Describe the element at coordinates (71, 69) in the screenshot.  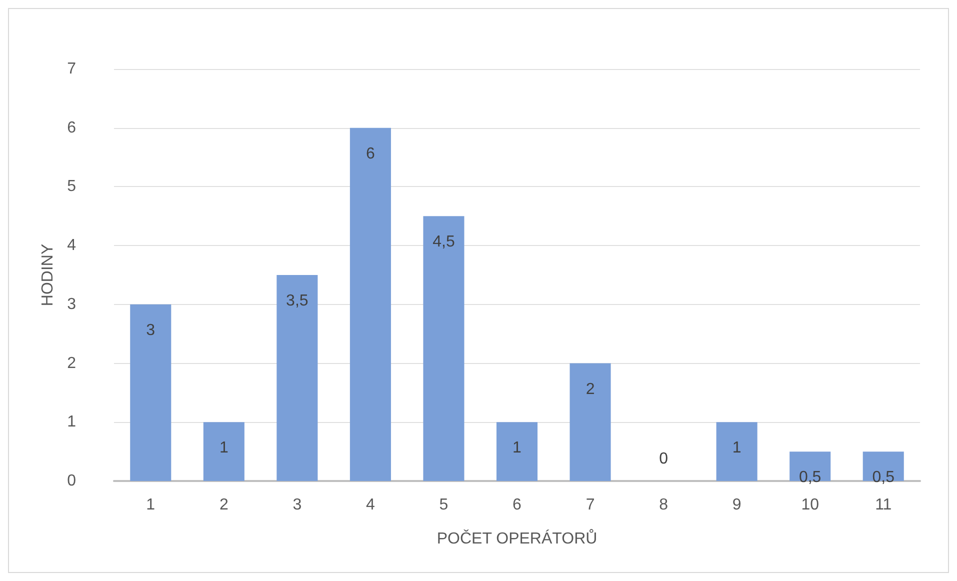
I see `y-tick-label: 7` at that location.